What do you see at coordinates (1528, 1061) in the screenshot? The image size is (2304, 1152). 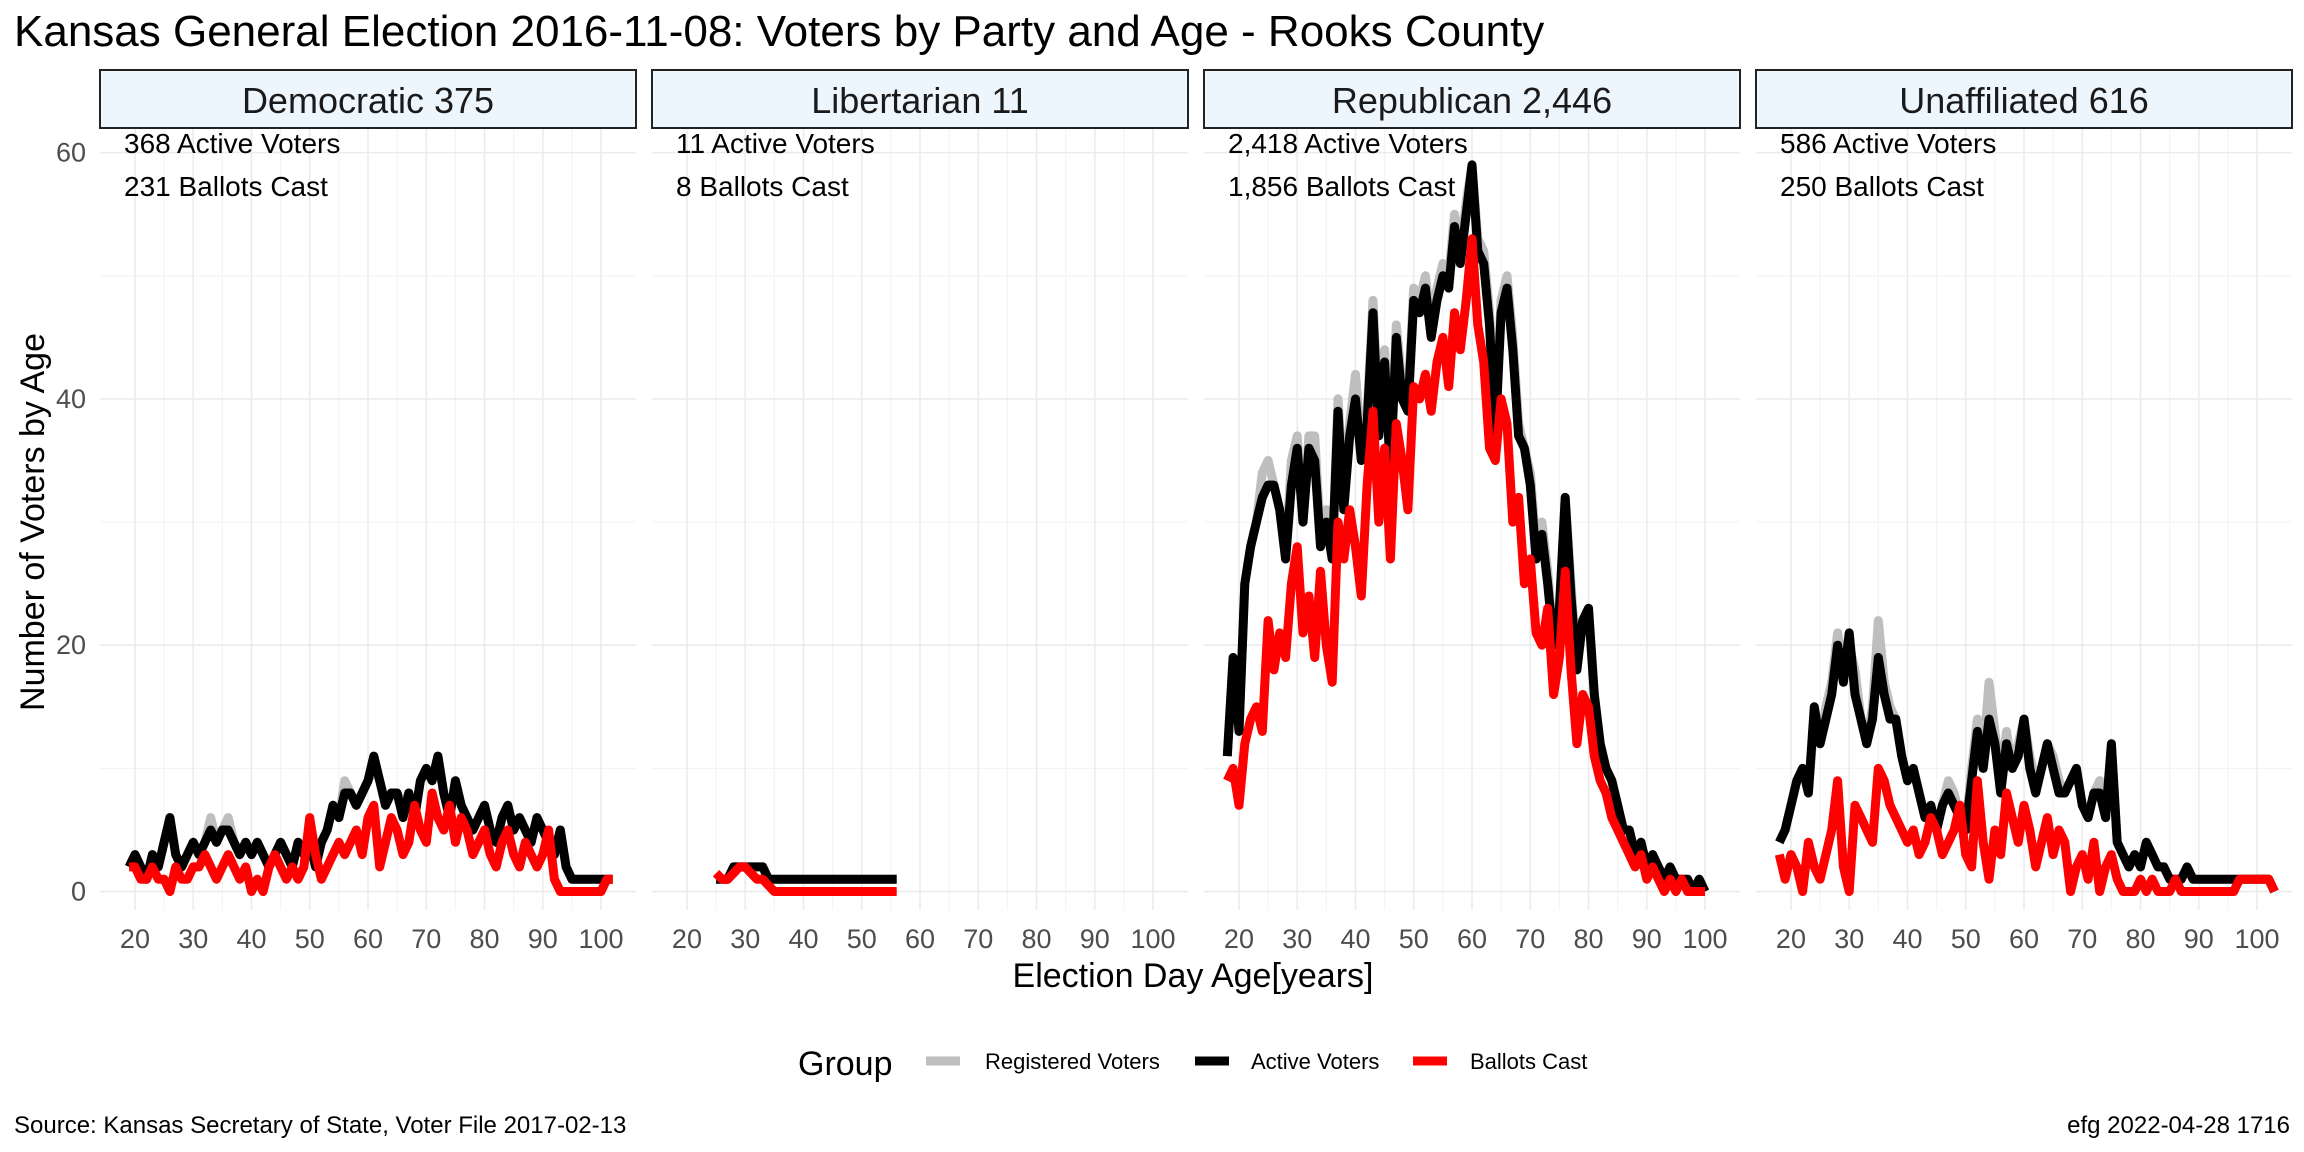 I see `legend-label-ballots: Ballots Cast` at bounding box center [1528, 1061].